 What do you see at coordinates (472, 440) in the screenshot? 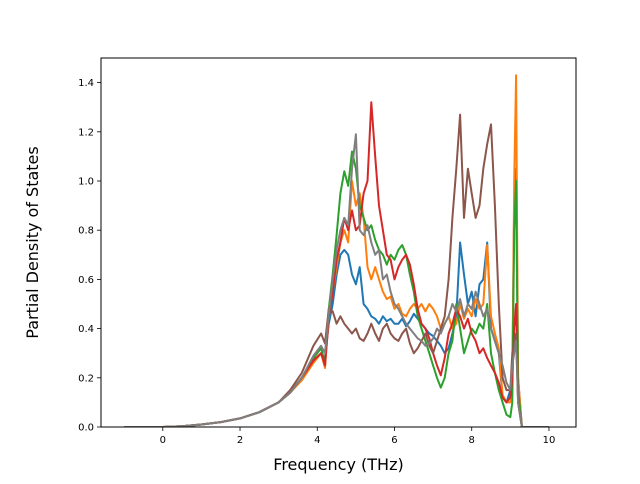
I see `x-tick-label: 8` at bounding box center [472, 440].